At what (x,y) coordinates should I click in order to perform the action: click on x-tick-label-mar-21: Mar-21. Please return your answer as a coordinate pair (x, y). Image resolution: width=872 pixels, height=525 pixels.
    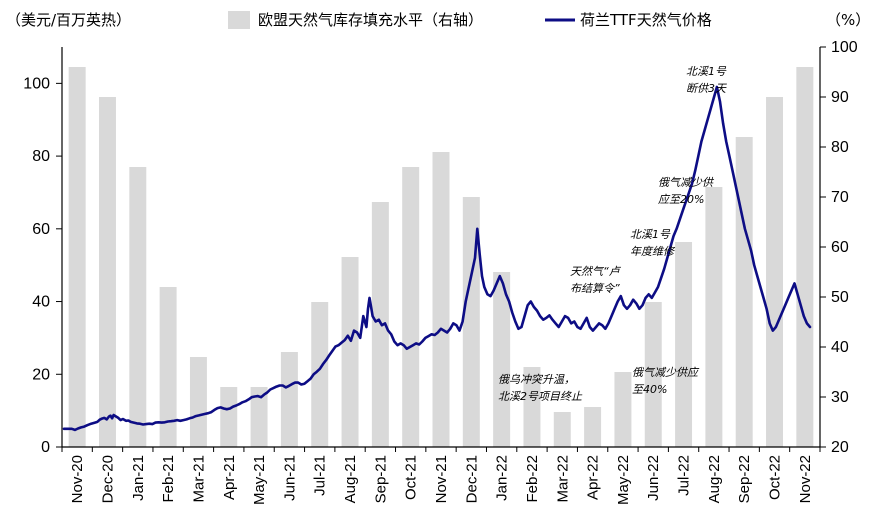
    Looking at the image, I should click on (198, 479).